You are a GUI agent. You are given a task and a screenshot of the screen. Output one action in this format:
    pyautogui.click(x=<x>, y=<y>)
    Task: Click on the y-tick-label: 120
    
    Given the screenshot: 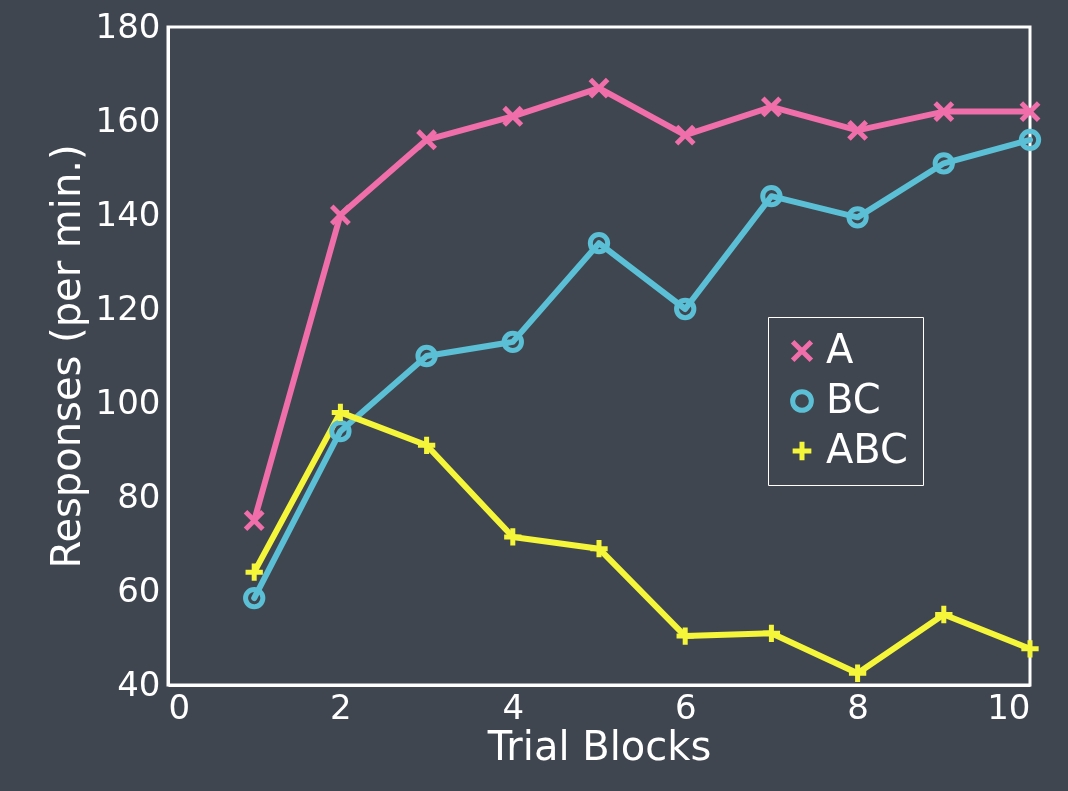 What is the action you would take?
    pyautogui.click(x=128, y=307)
    